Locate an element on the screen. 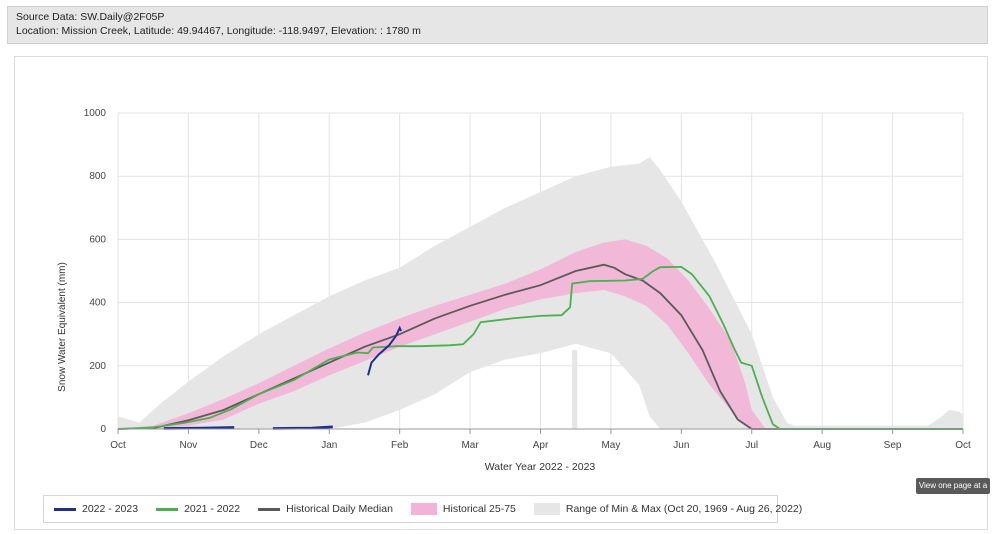 This screenshot has height=534, width=996. x-tick-label: Mar is located at coordinates (470, 445).